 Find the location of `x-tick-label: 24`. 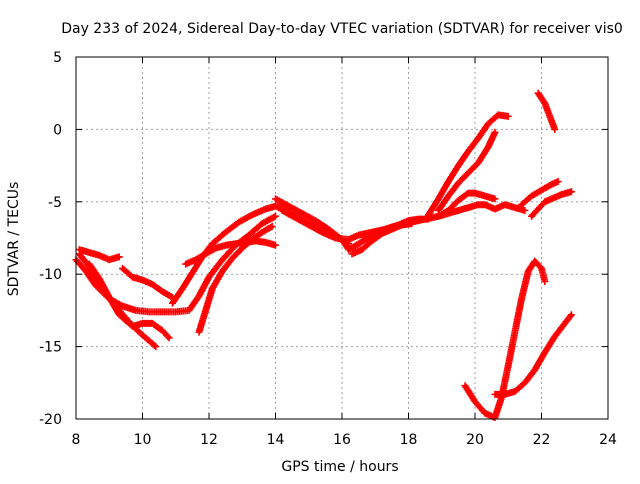

x-tick-label: 24 is located at coordinates (608, 440).